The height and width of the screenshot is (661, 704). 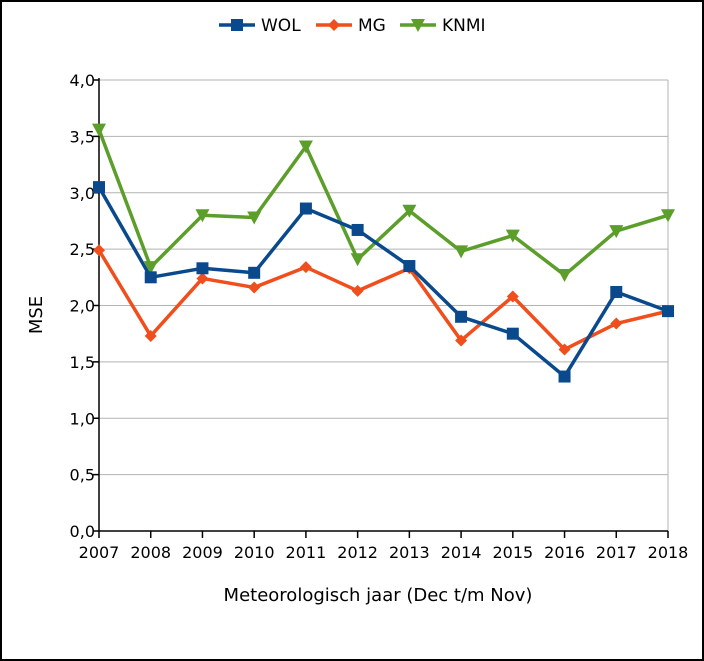 I want to click on x-tick-label: 2007, so click(x=99, y=552).